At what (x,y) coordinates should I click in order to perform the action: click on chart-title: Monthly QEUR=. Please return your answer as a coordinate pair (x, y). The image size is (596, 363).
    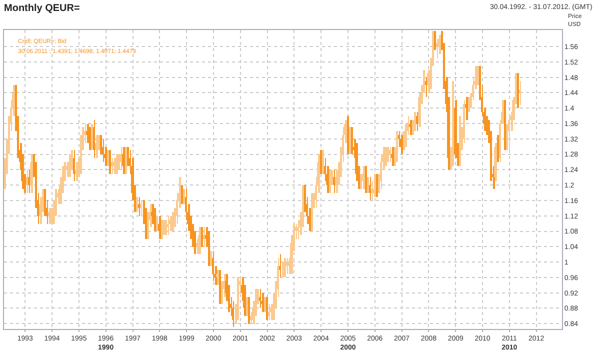
    Looking at the image, I should click on (42, 8).